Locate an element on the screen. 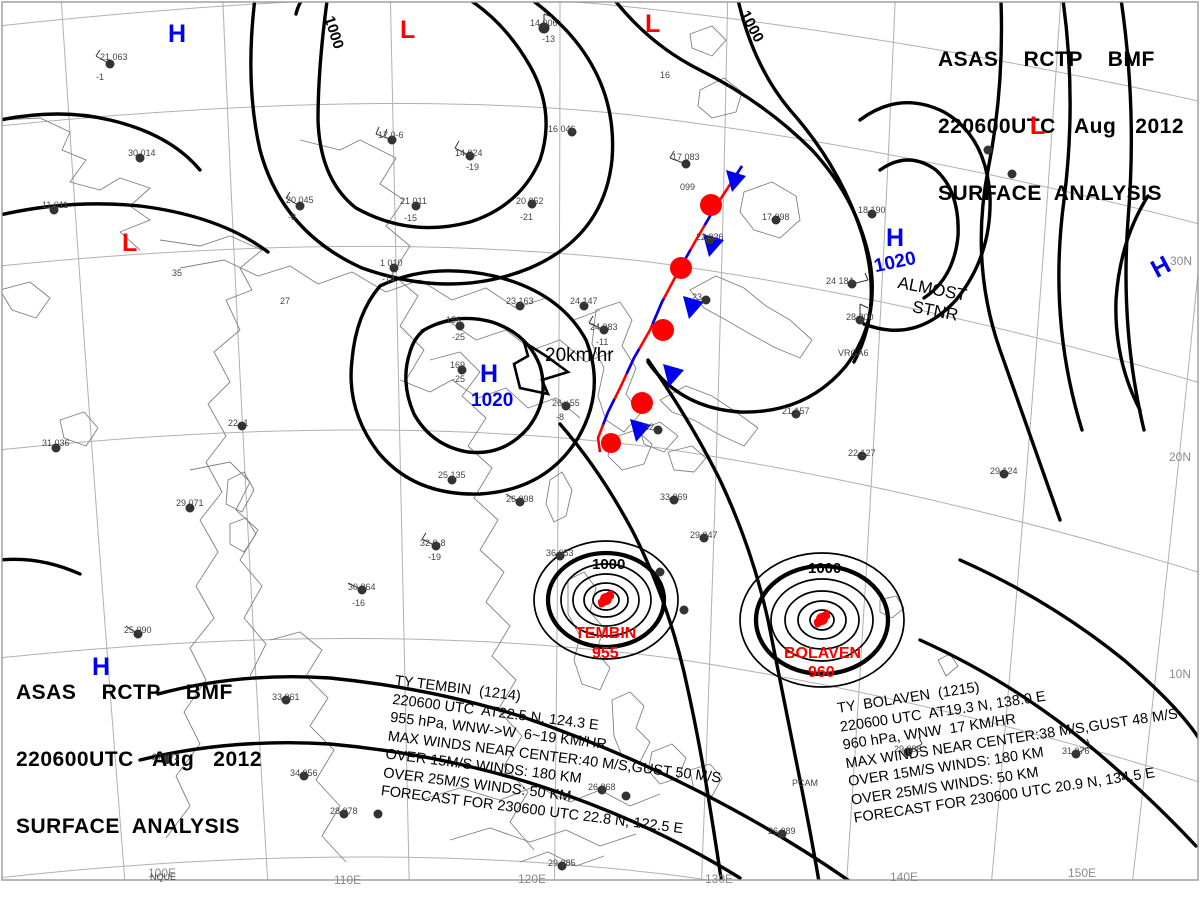 This screenshot has width=1200, height=900. typhoon-bolaven-isobars is located at coordinates (822, 620).